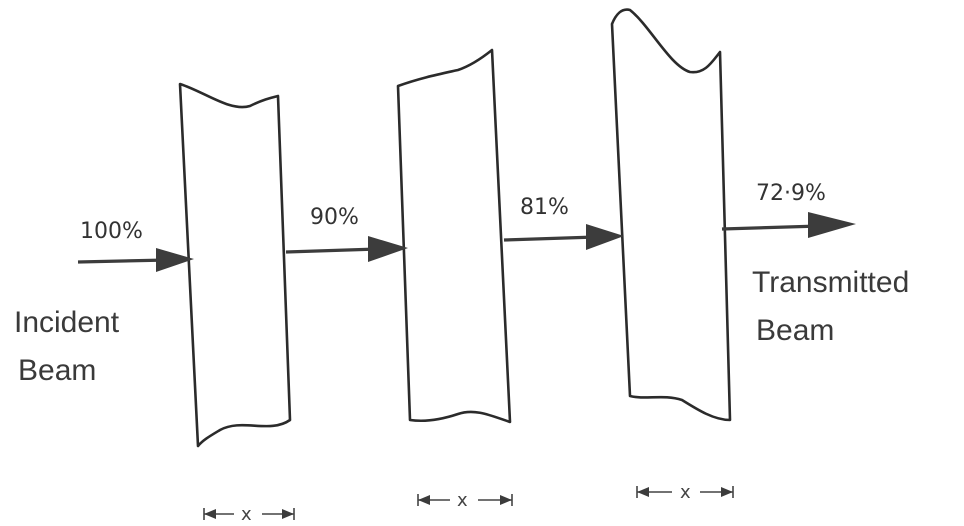 This screenshot has height=526, width=964. I want to click on transmitted-ray, so click(771, 227).